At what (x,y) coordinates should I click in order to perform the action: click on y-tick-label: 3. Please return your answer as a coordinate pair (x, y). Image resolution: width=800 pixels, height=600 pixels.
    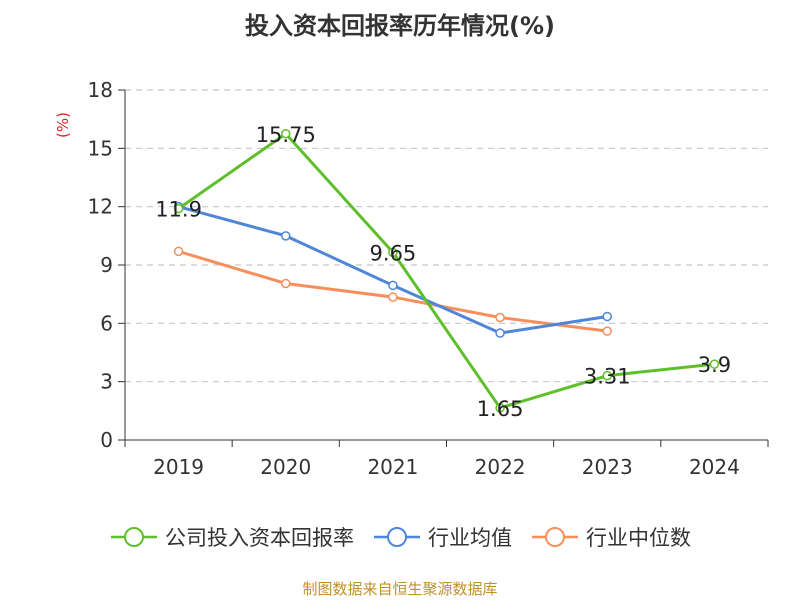
    Looking at the image, I should click on (106, 382).